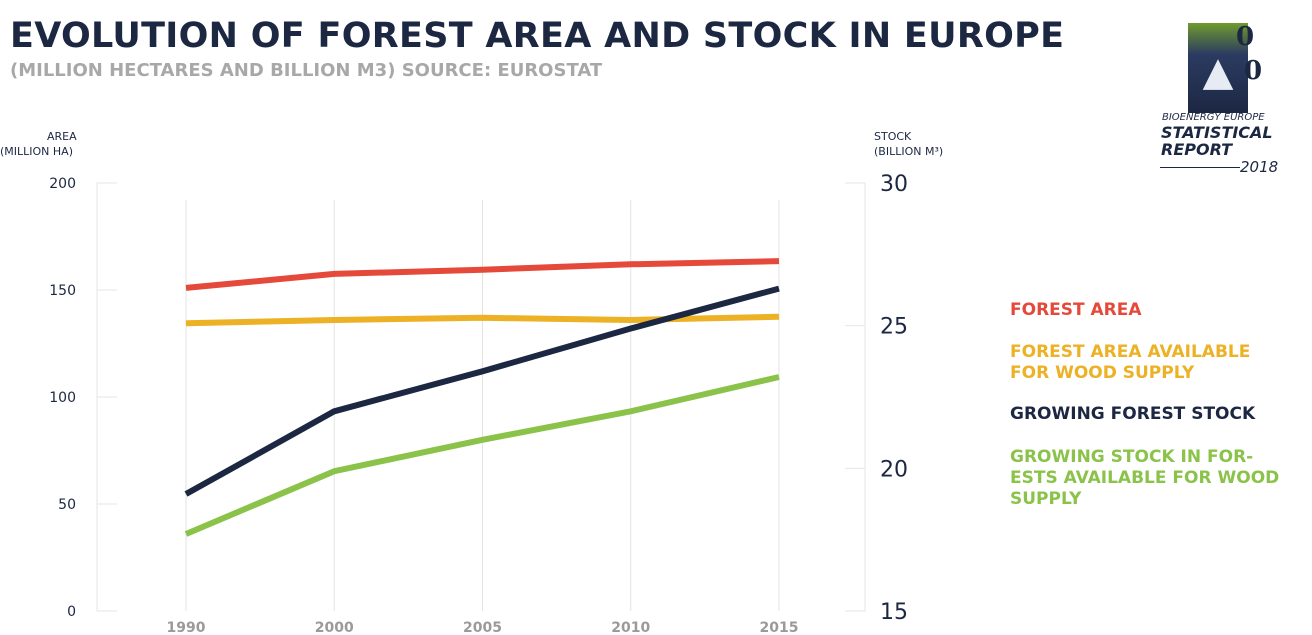 The height and width of the screenshot is (635, 1312). What do you see at coordinates (482, 627) in the screenshot?
I see `x-tick-label-2005: 2005` at bounding box center [482, 627].